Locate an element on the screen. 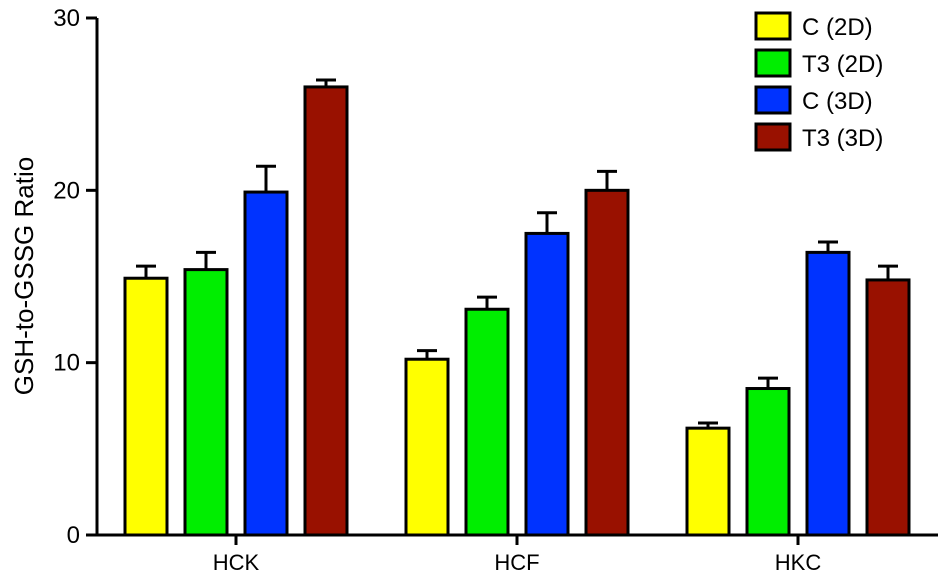  legend-label: C (2D) is located at coordinates (837, 27).